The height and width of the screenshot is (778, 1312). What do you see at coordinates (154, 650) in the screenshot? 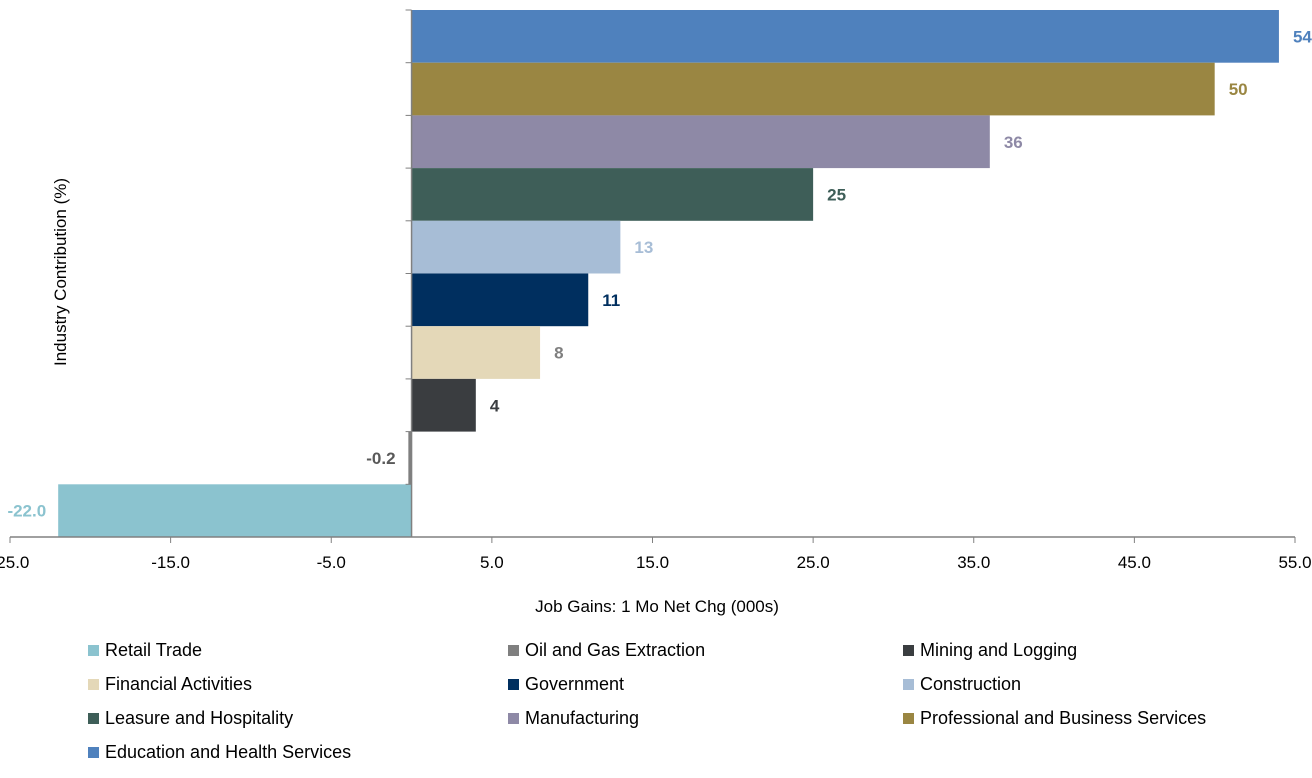
I see `legend-label: Retail Trade` at bounding box center [154, 650].